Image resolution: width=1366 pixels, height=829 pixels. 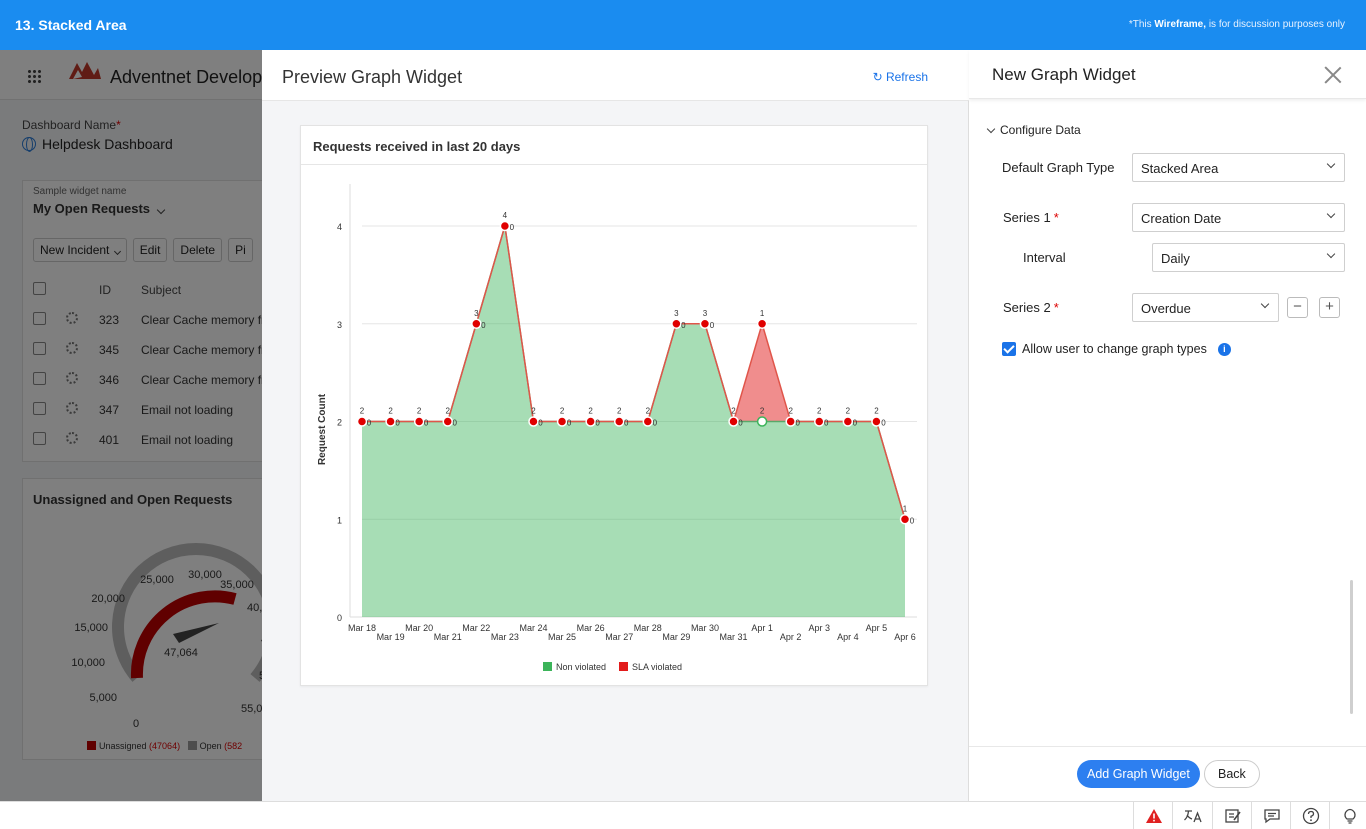 What do you see at coordinates (339, 423) in the screenshot?
I see `y-tick-label: 2` at bounding box center [339, 423].